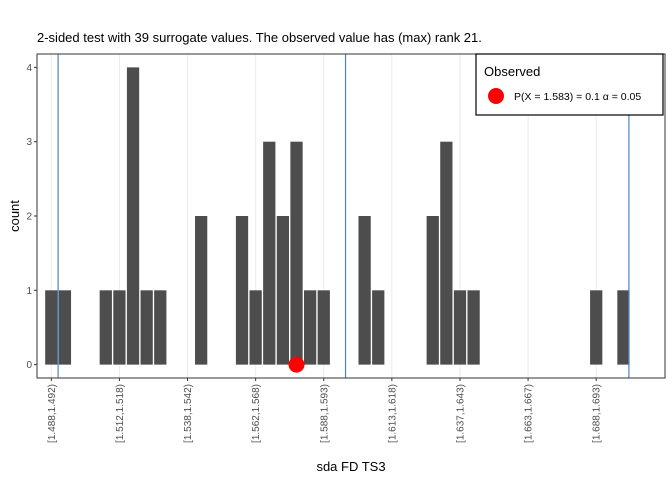 The width and height of the screenshot is (672, 480). What do you see at coordinates (29, 365) in the screenshot?
I see `y-tick-label: 0` at bounding box center [29, 365].